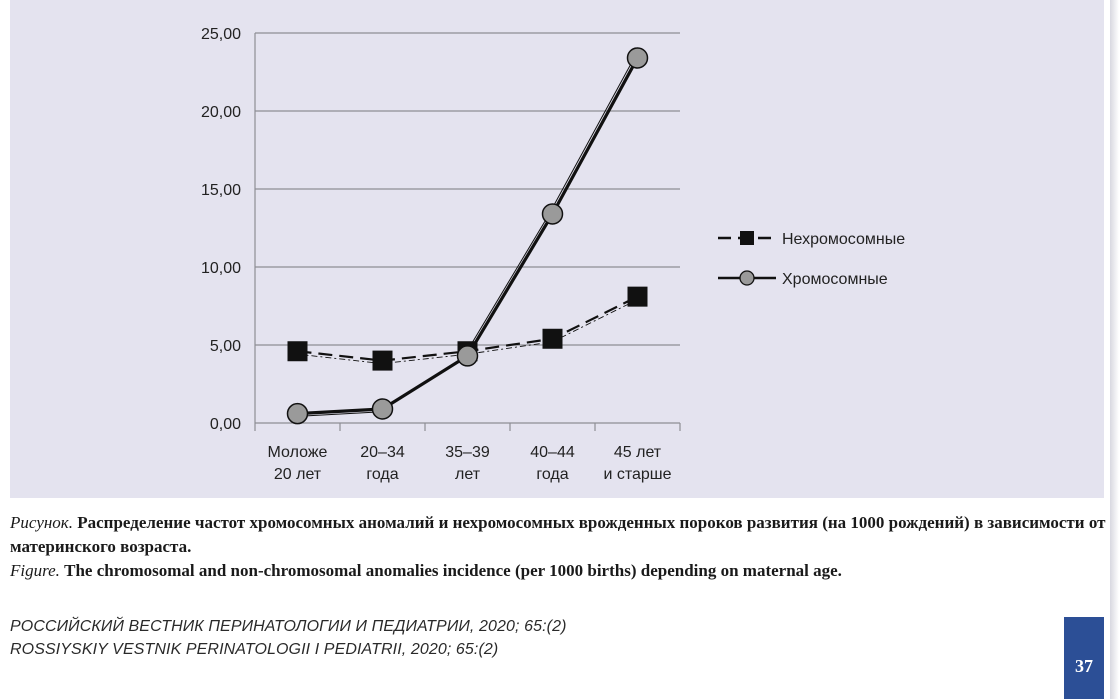  I want to click on x-tick-label: лет, so click(468, 474).